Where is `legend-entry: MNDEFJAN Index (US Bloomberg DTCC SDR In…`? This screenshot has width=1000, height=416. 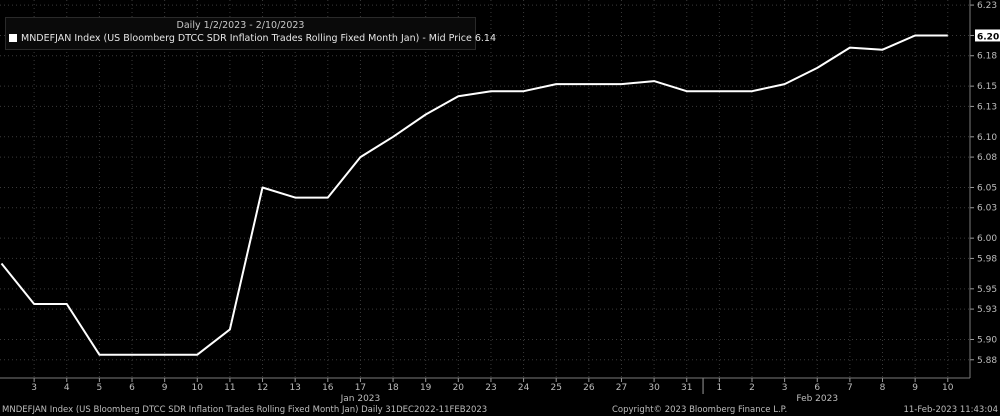 legend-entry: MNDEFJAN Index (US Bloomberg DTCC SDR In… is located at coordinates (252, 38).